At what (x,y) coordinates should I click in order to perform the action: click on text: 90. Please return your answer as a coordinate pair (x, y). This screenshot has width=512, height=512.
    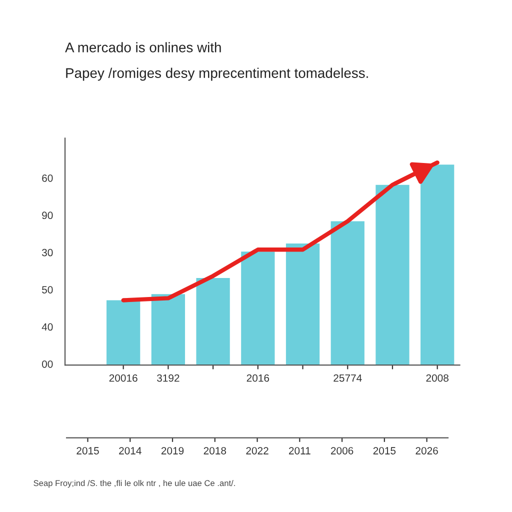
    Looking at the image, I should click on (47, 216).